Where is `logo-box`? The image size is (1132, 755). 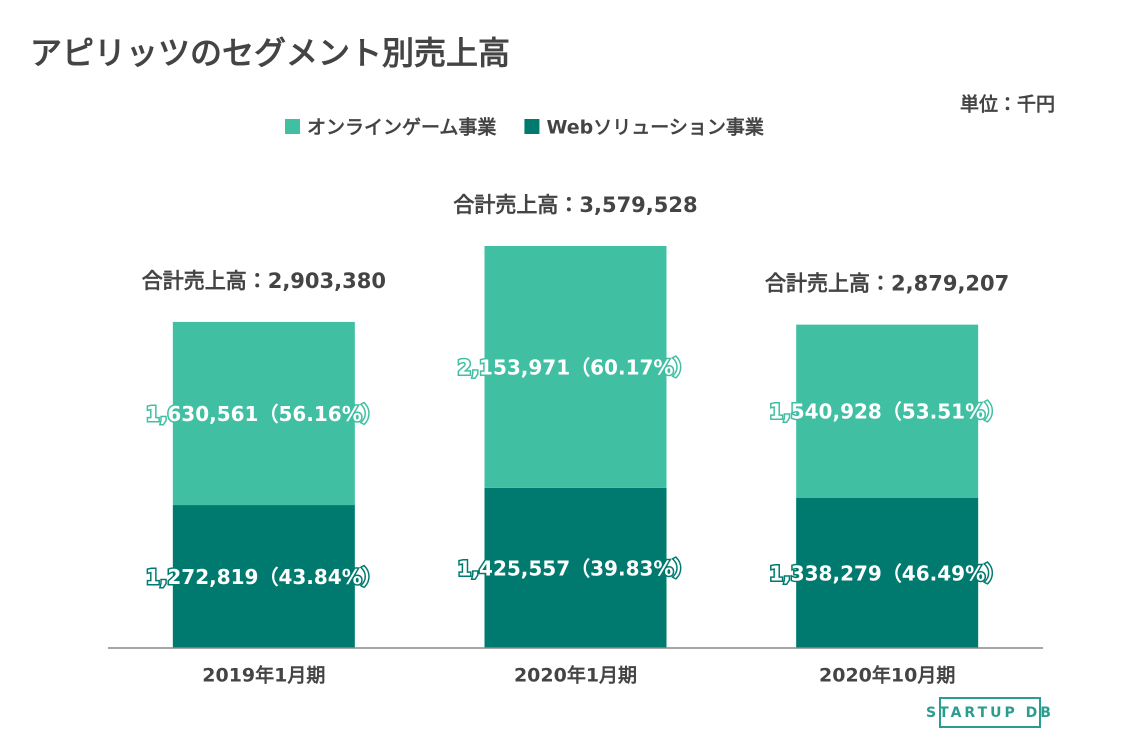 logo-box is located at coordinates (990, 712).